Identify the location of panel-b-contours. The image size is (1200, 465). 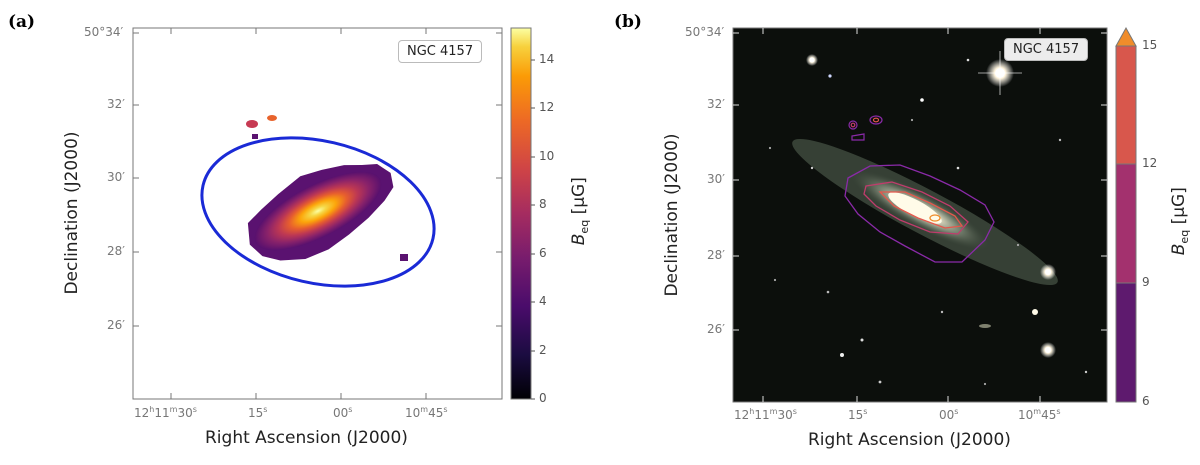
(919, 189).